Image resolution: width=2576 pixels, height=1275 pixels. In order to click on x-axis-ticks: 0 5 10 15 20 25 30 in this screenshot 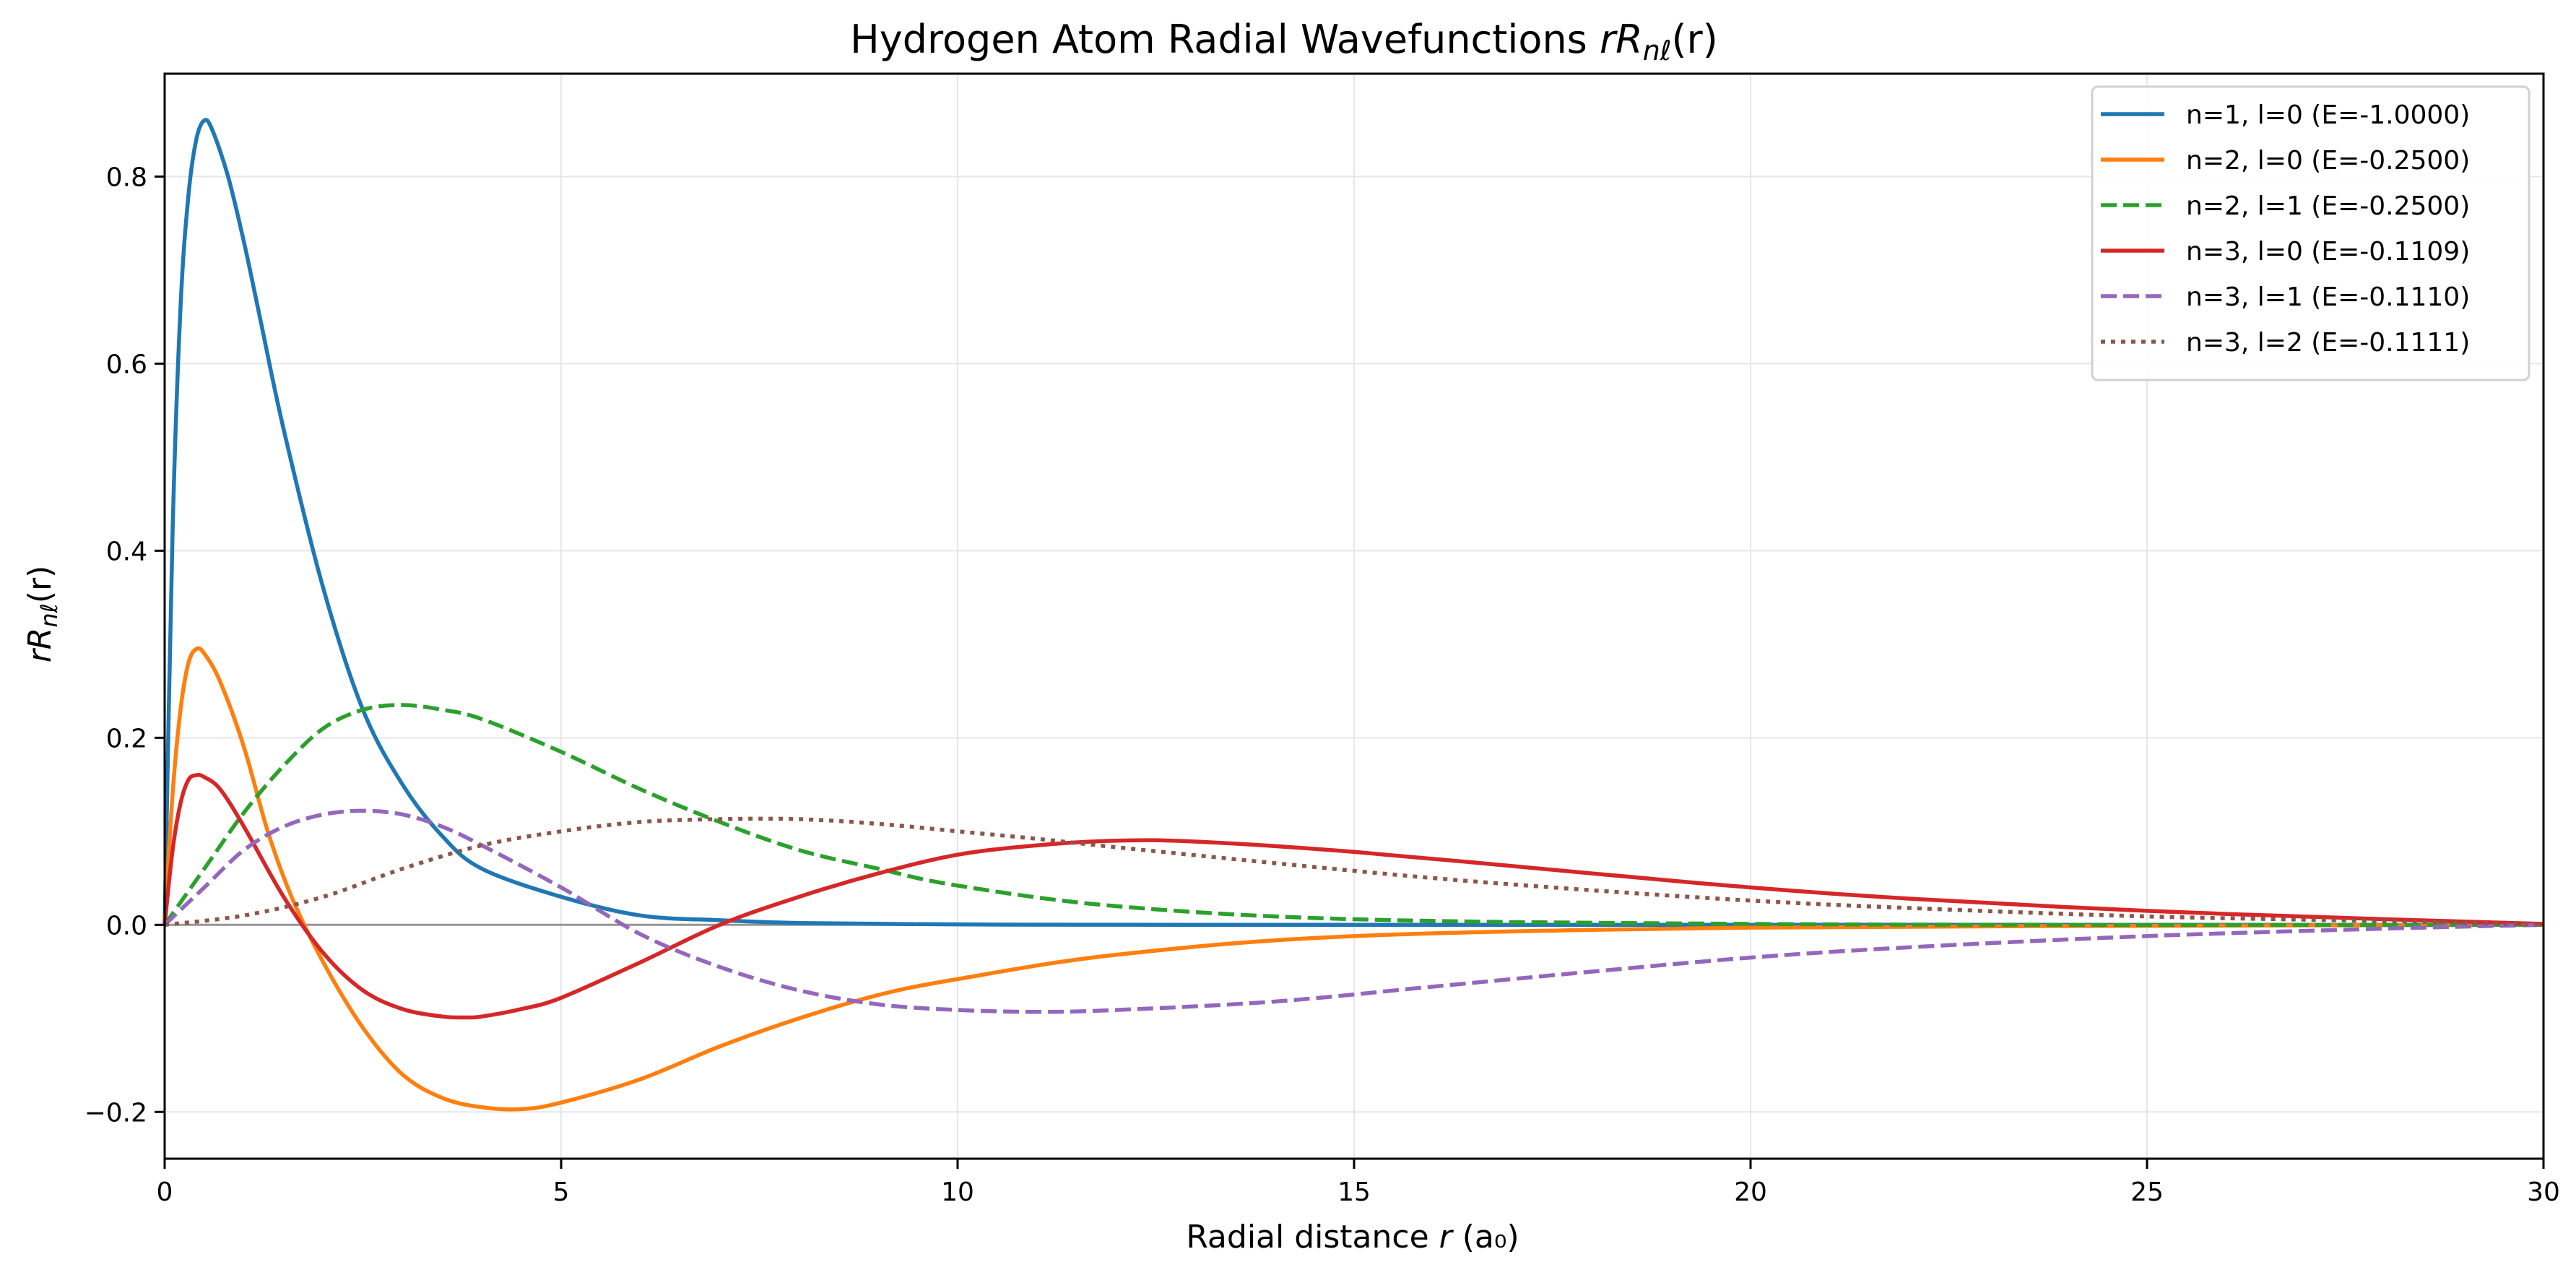, I will do `click(1358, 1183)`.